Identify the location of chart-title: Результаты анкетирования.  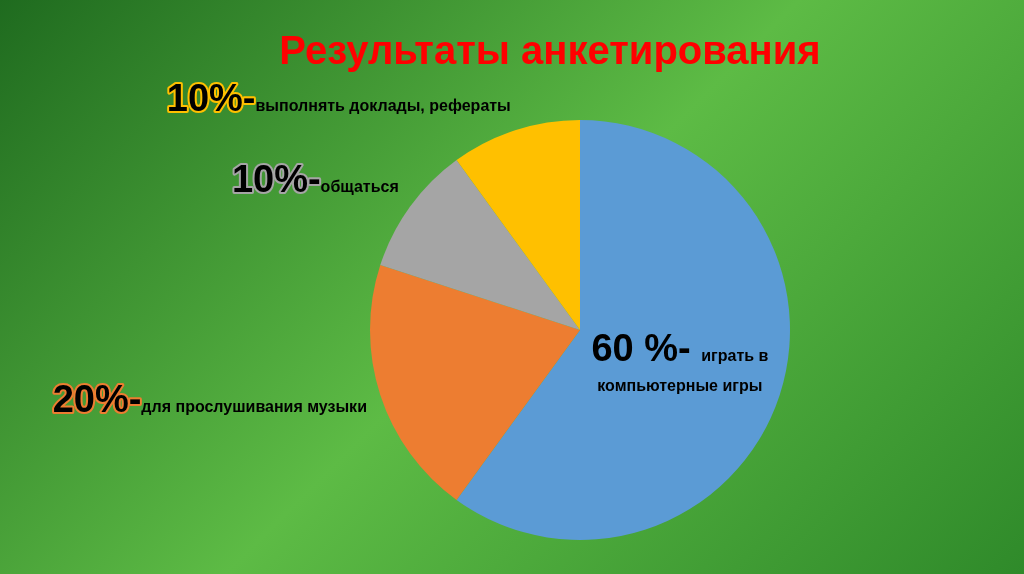
(550, 50).